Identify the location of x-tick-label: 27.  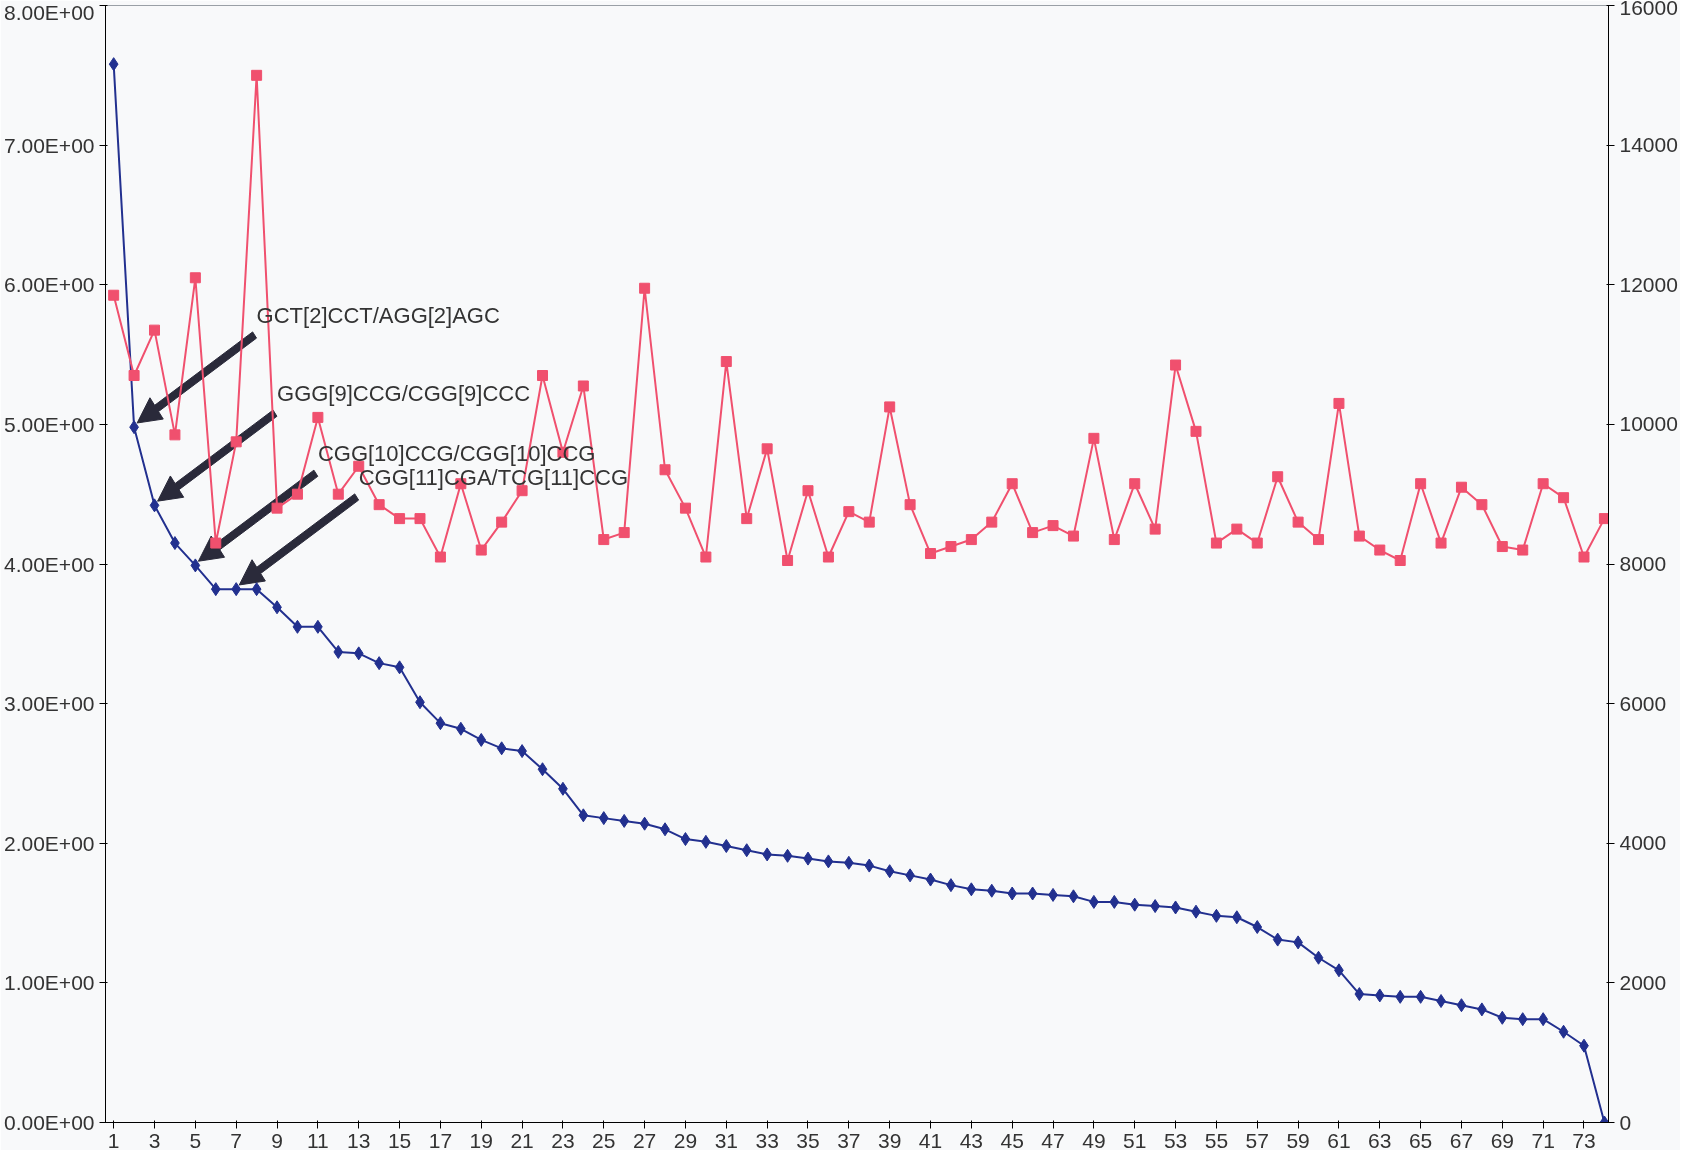
(644, 1140).